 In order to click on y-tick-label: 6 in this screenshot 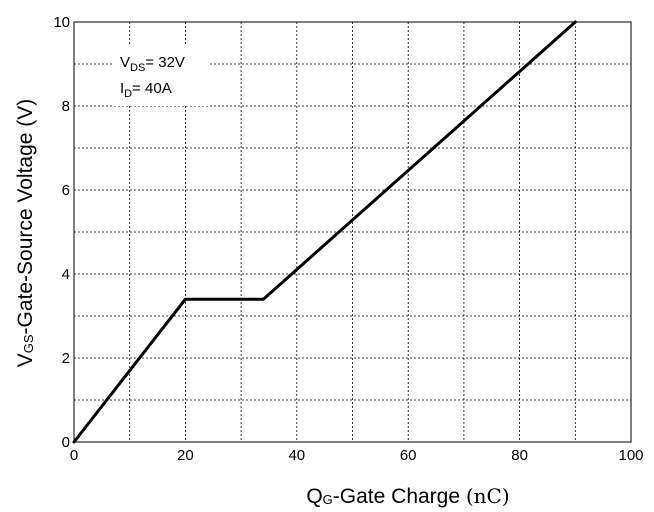, I will do `click(66, 190)`.